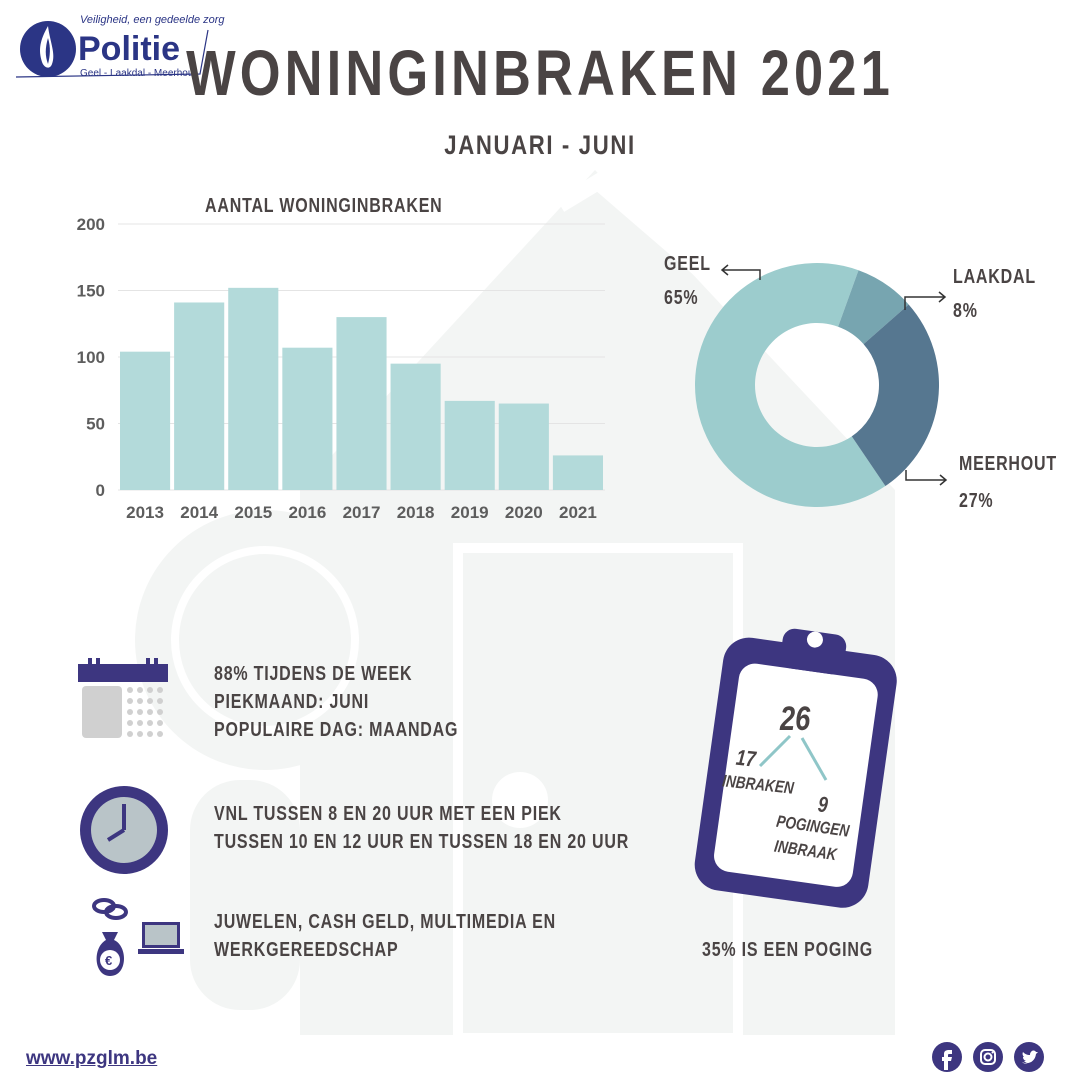  What do you see at coordinates (100, 490) in the screenshot?
I see `y-tick-label: 0` at bounding box center [100, 490].